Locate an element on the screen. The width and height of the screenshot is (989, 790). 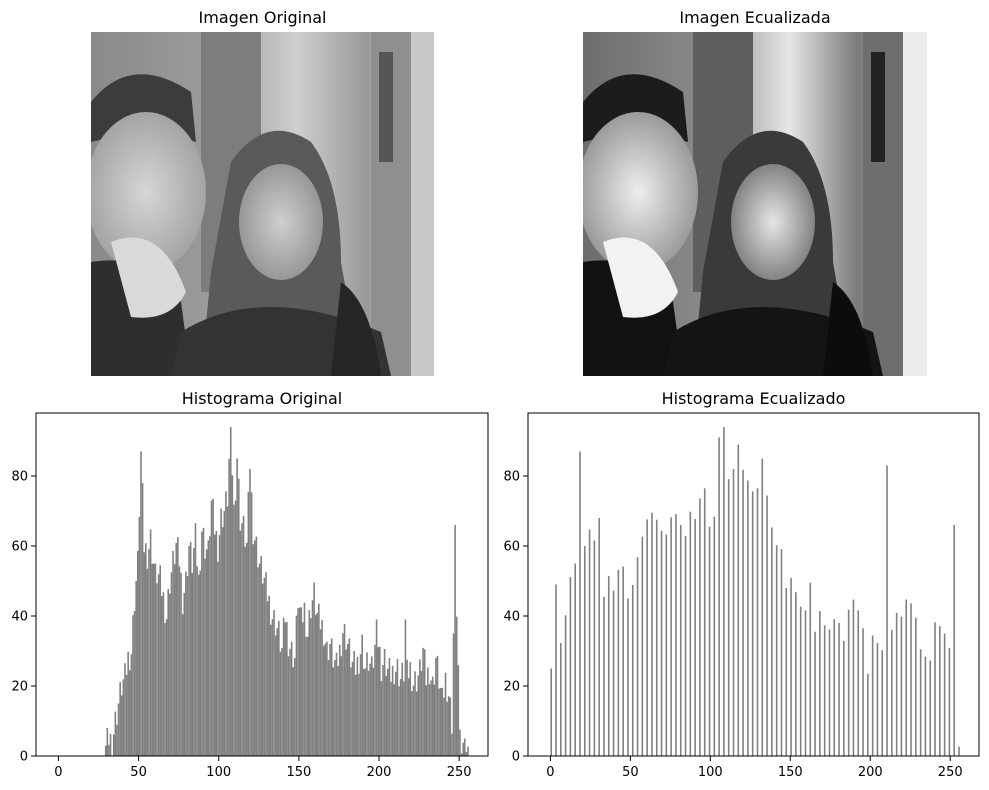
image-equalized-title: Imagen Ecualizada is located at coordinates (755, 17).